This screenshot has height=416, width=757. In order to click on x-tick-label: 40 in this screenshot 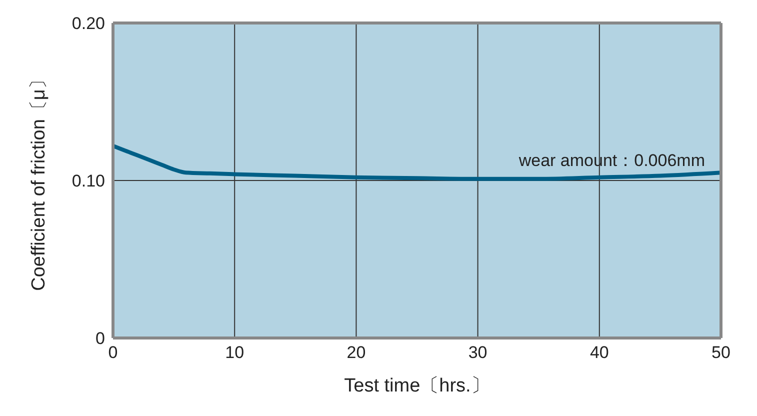, I will do `click(599, 352)`.